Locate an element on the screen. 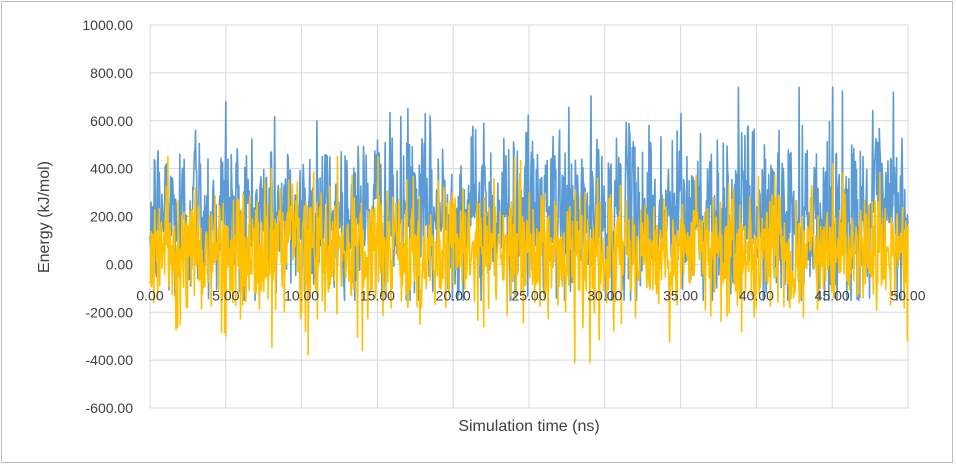 Image resolution: width=956 pixels, height=466 pixels. x-tick-label: 5.00 is located at coordinates (225, 295).